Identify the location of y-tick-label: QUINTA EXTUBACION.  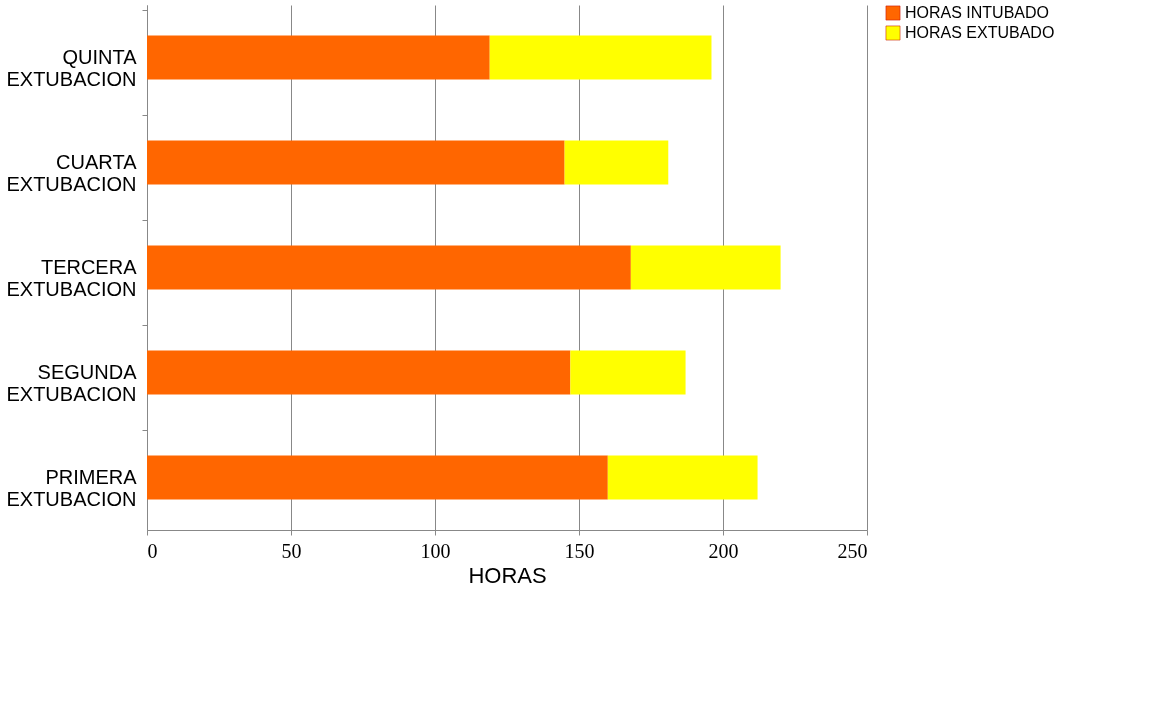
(72, 67).